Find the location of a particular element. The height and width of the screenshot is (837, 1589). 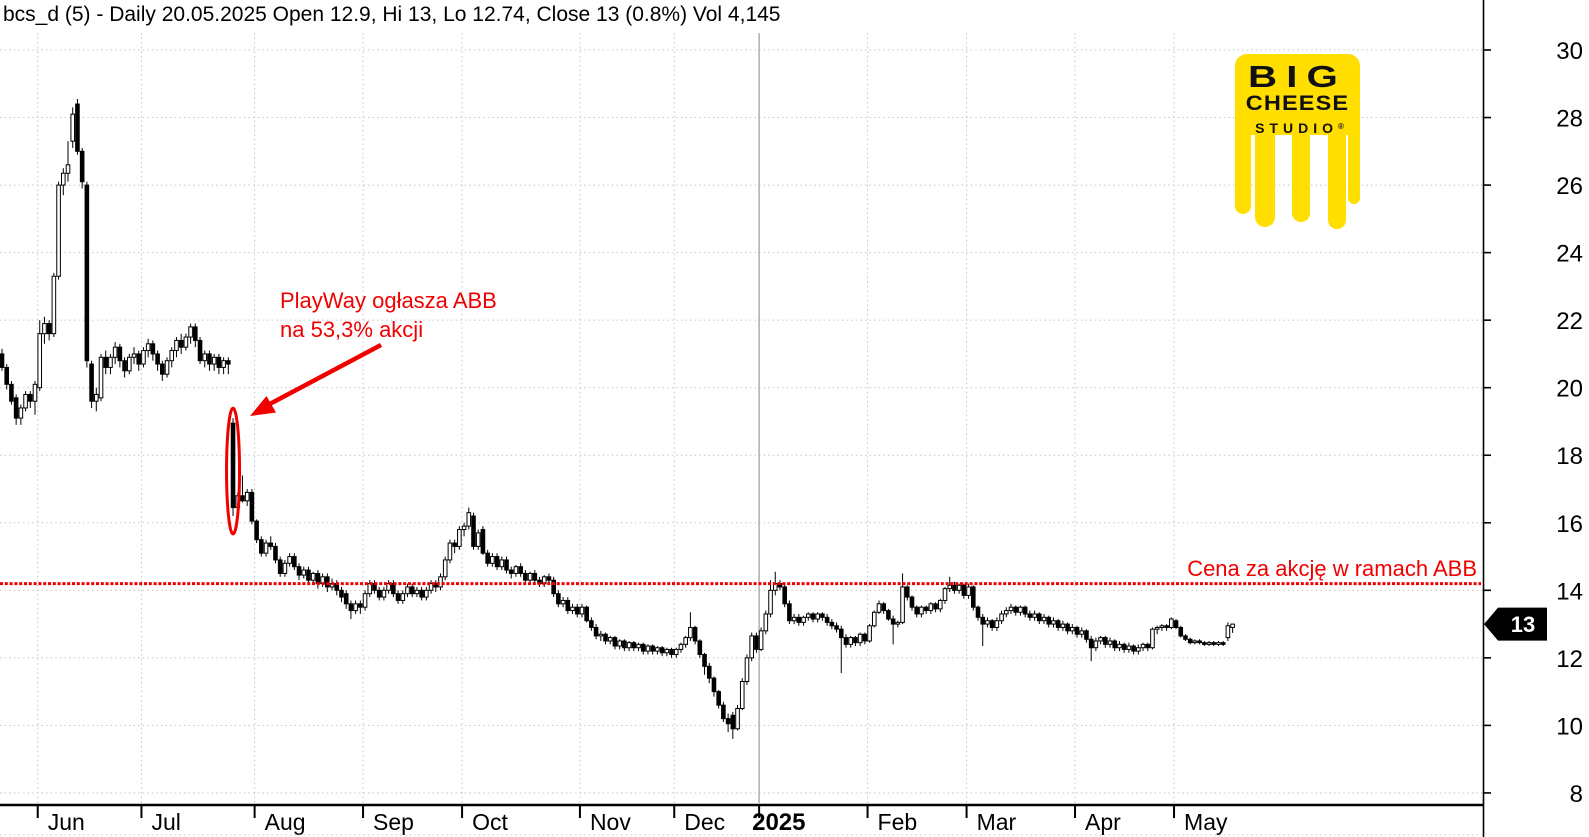

y-axis-label: 16 is located at coordinates (1569, 524).